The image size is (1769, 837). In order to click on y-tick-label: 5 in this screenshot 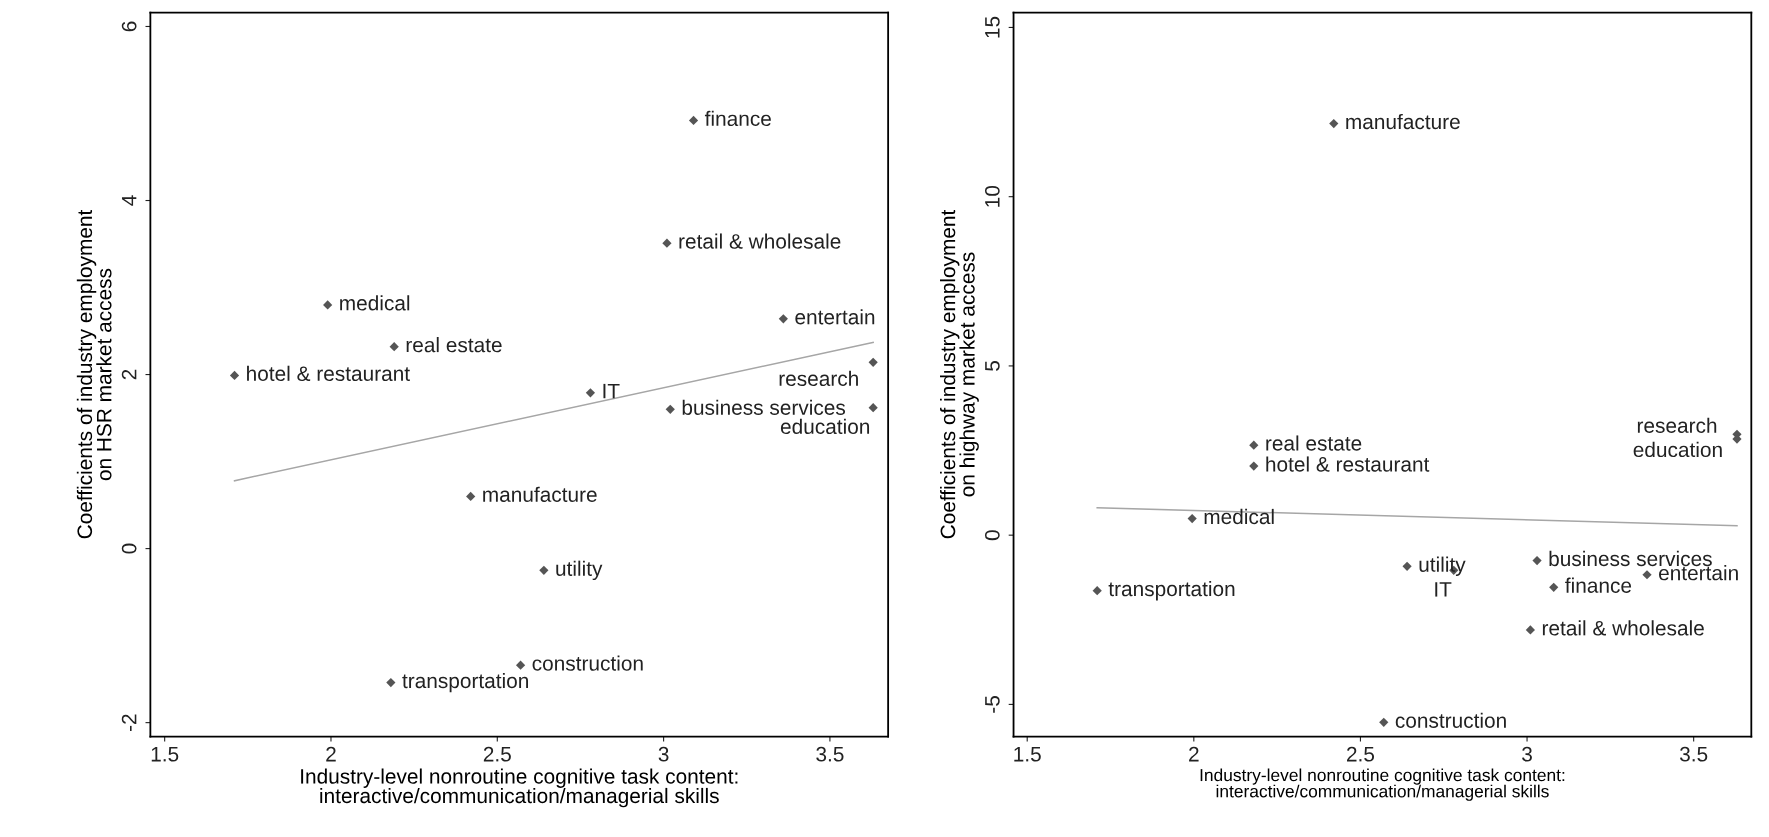, I will do `click(992, 366)`.